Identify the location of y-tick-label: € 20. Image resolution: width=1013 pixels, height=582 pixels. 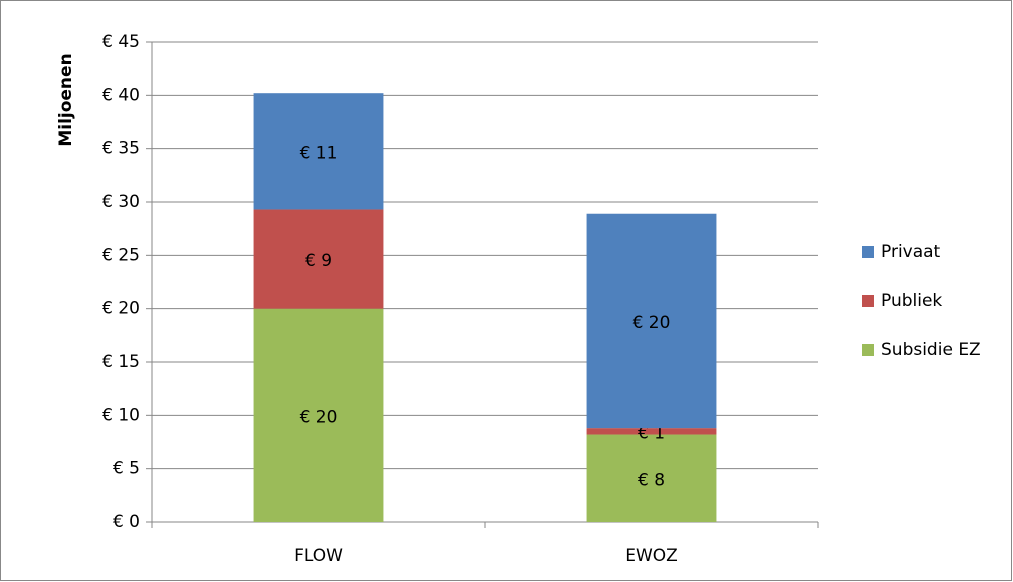
(121, 309).